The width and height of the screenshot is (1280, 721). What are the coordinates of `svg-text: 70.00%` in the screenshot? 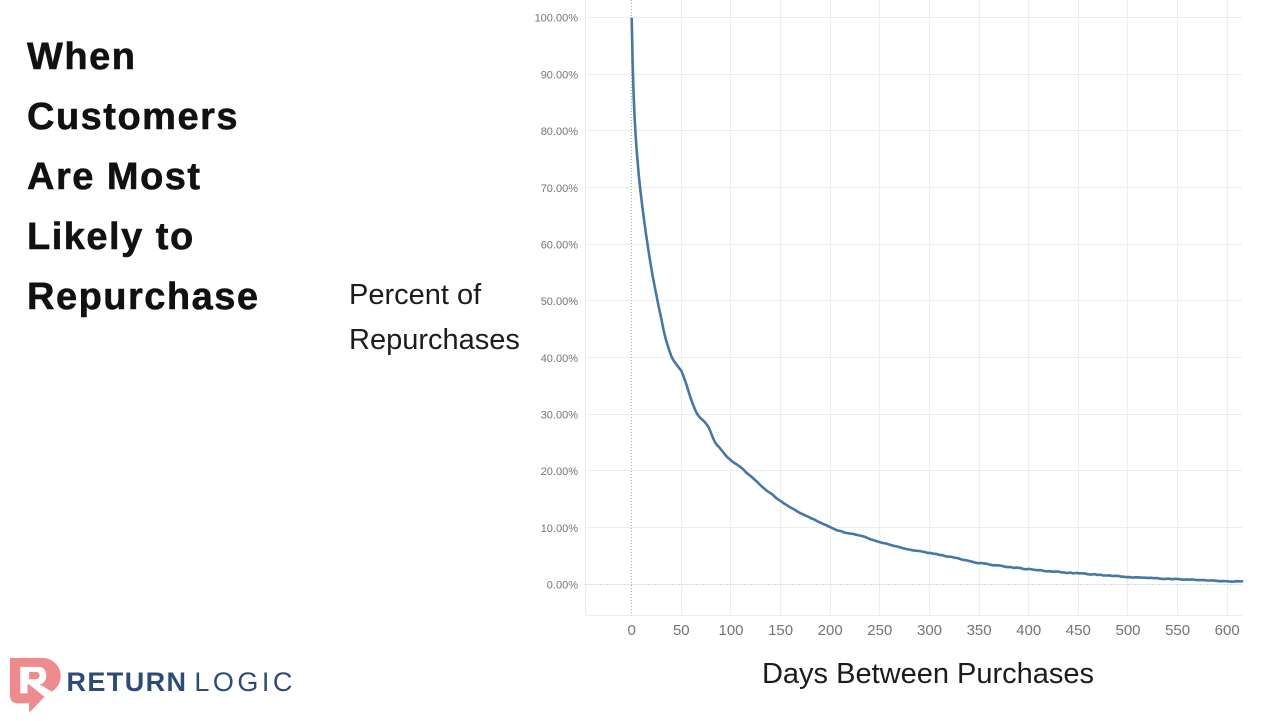 It's located at (560, 189).